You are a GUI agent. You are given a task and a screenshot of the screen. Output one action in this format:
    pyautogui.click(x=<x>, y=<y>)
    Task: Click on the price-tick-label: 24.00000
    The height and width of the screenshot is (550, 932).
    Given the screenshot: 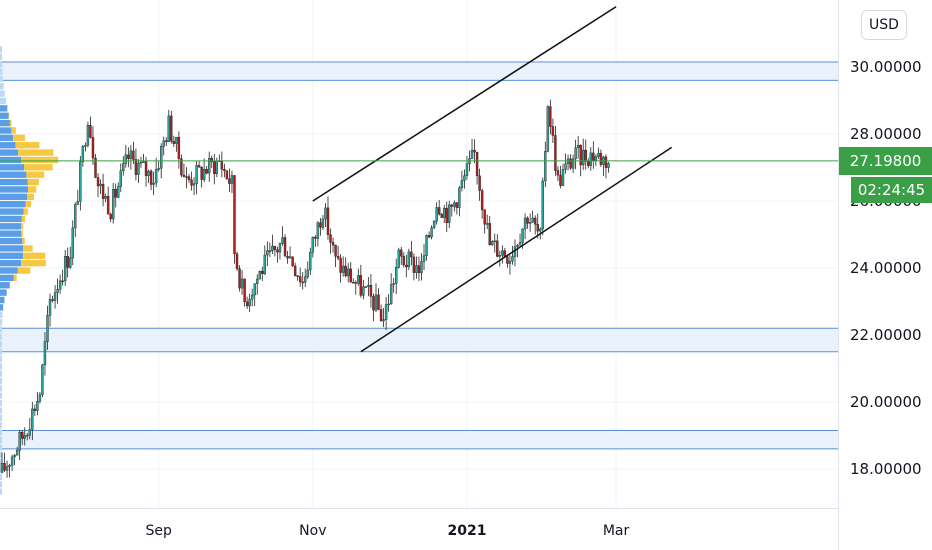 What is the action you would take?
    pyautogui.click(x=886, y=268)
    